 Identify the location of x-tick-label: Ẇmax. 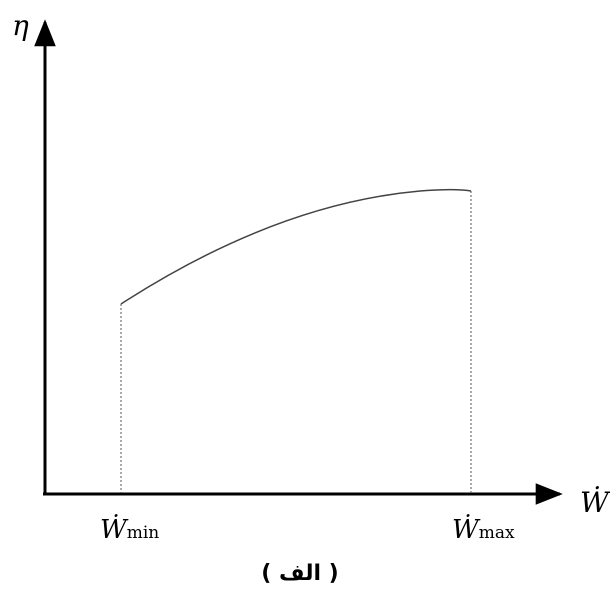
(483, 529).